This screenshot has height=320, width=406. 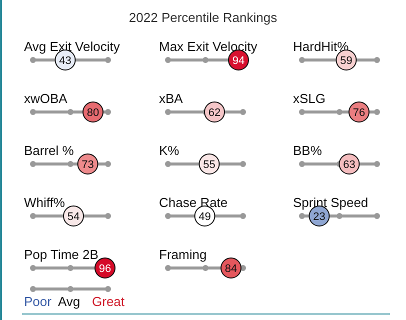 I want to click on data-label: 62, so click(x=214, y=113).